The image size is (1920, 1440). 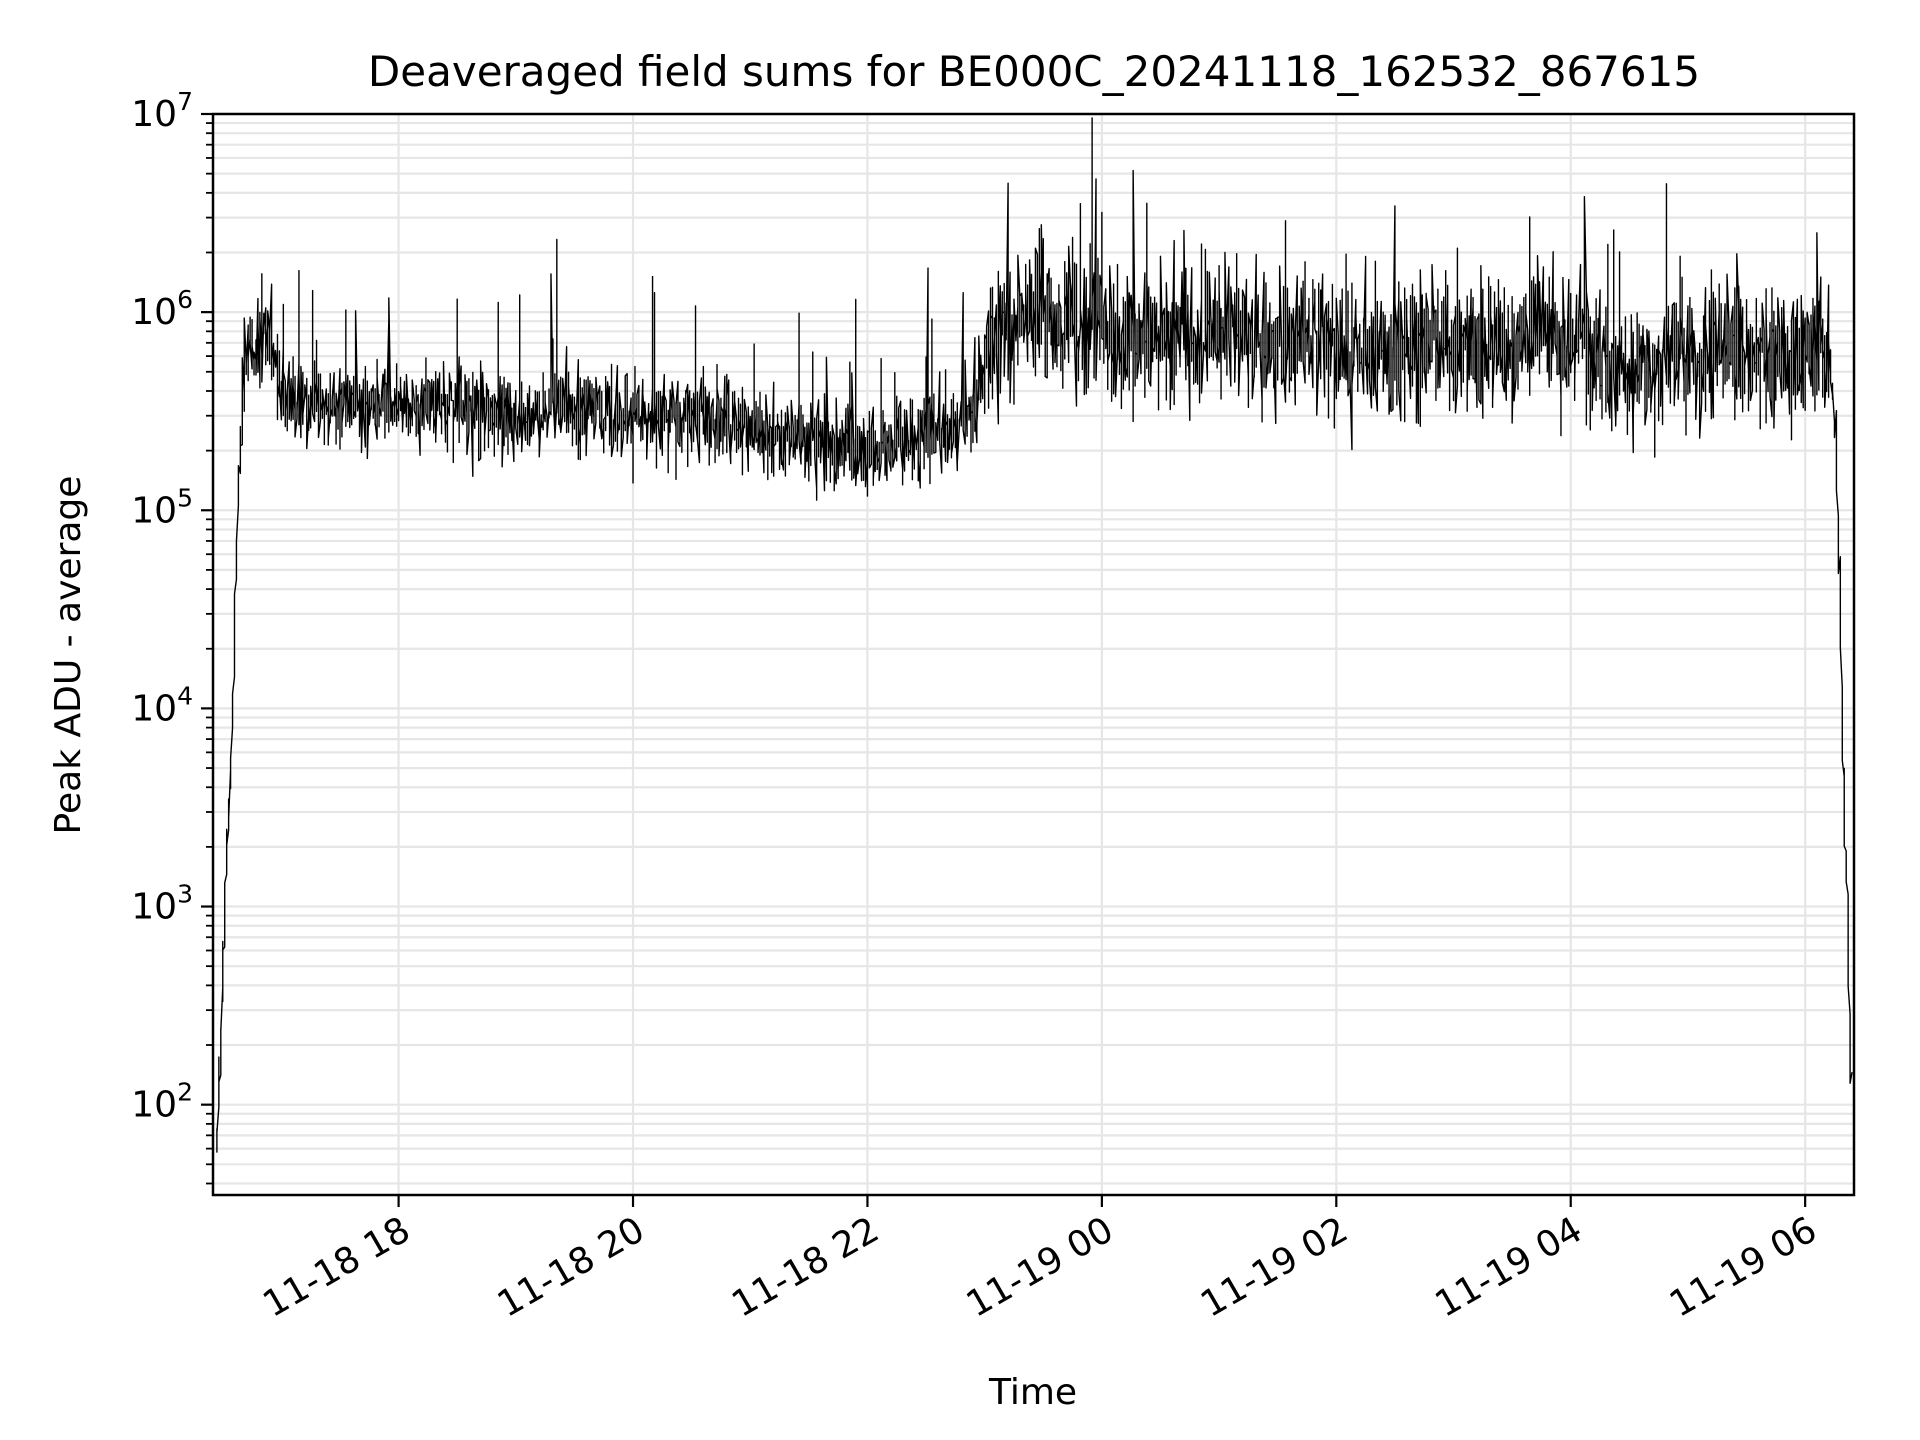 I want to click on x-axis-label: Time, so click(x=1032, y=1392).